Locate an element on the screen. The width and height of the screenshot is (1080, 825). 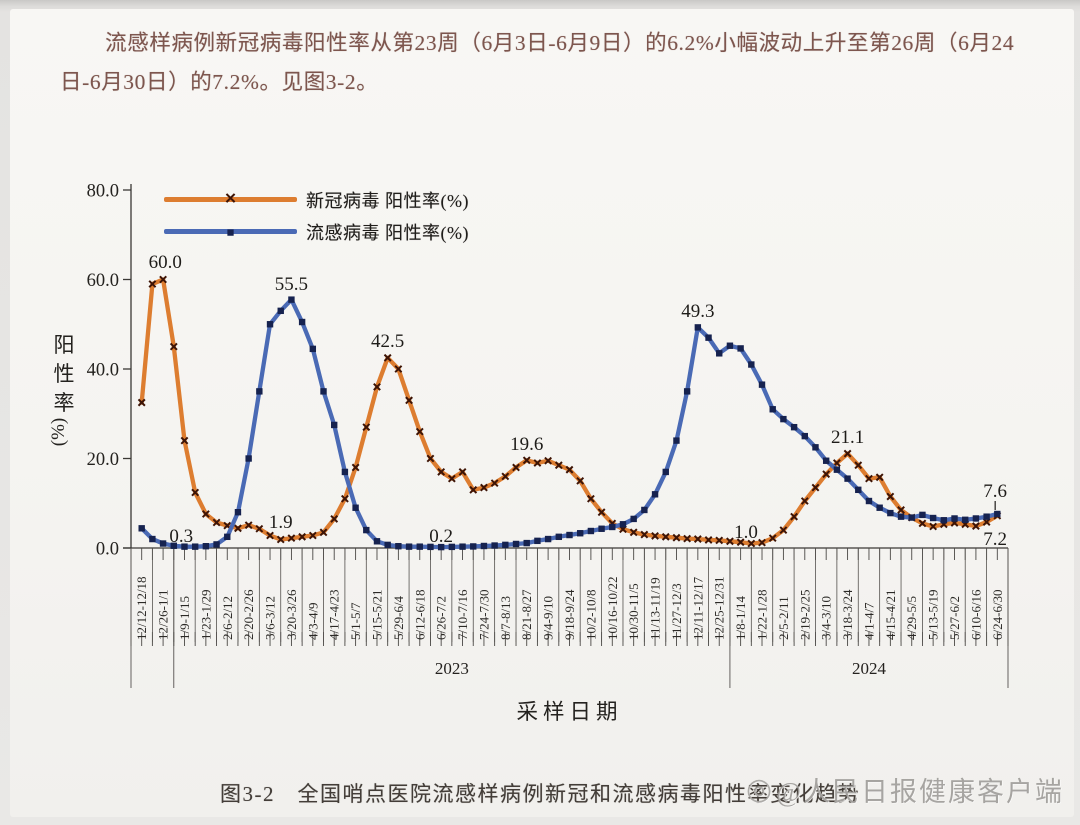
chart-legend: ✕ 新冠病毒 阳性率(%) ■ 流感病毒 阳性率(%) is located at coordinates (316, 215).